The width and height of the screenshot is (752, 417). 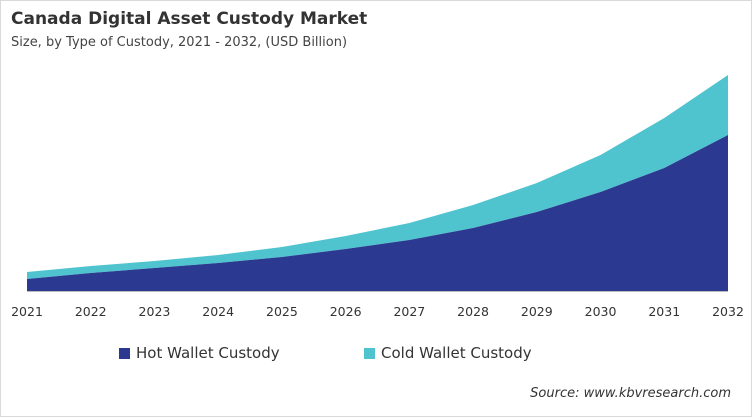 What do you see at coordinates (208, 353) in the screenshot?
I see `legend-label-hot: Hot Wallet Custody` at bounding box center [208, 353].